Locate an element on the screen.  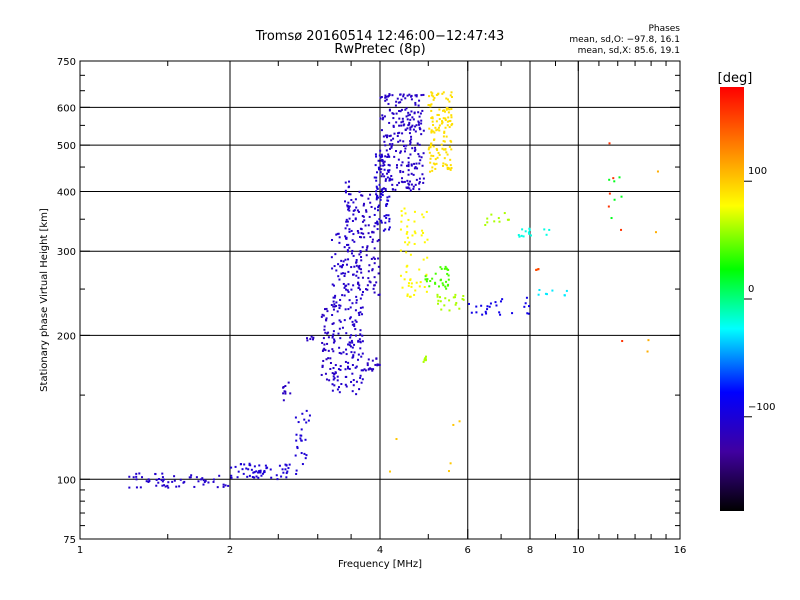
colorbar-label: [deg] is located at coordinates (735, 78).